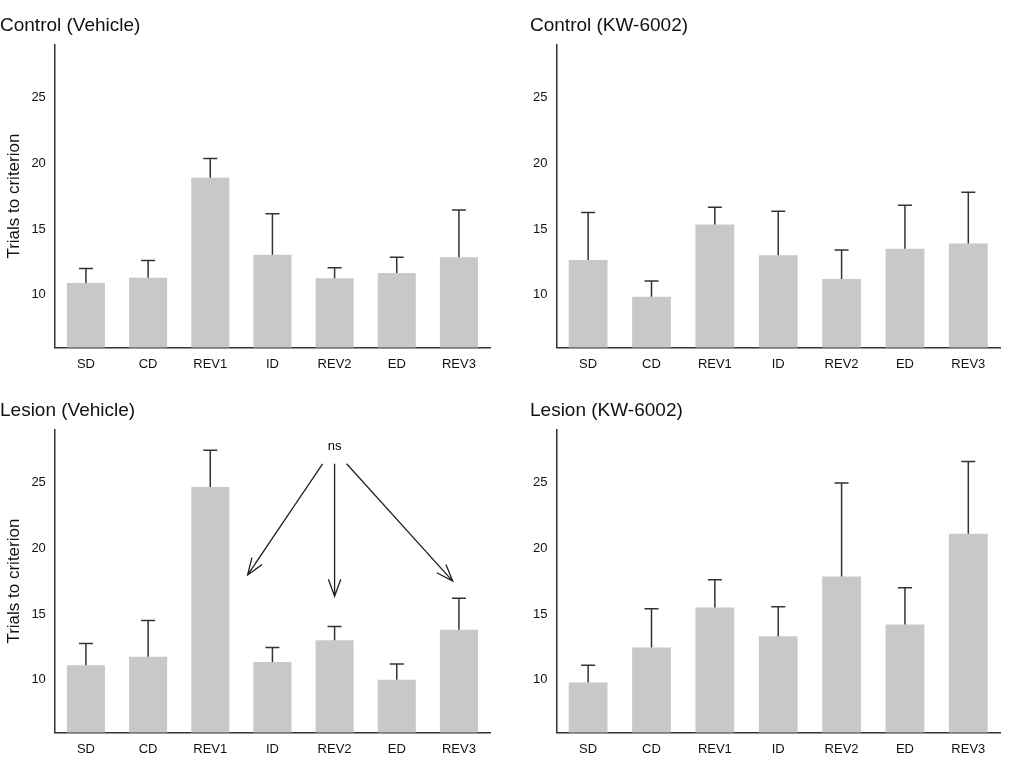  What do you see at coordinates (70, 24) in the screenshot?
I see `chart-title: Control (Vehicle)` at bounding box center [70, 24].